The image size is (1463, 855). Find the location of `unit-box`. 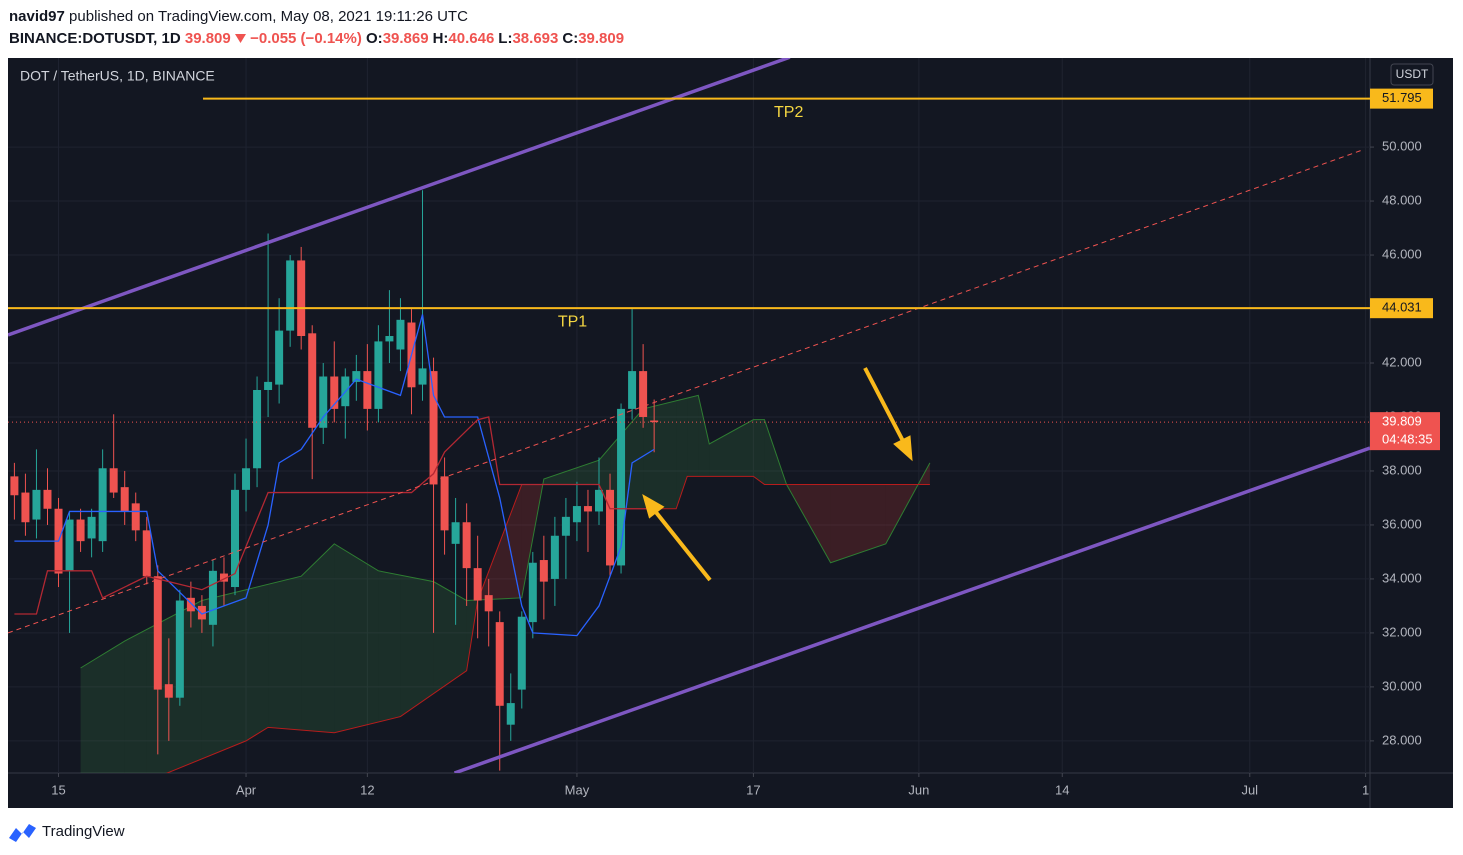

unit-box is located at coordinates (1412, 74).